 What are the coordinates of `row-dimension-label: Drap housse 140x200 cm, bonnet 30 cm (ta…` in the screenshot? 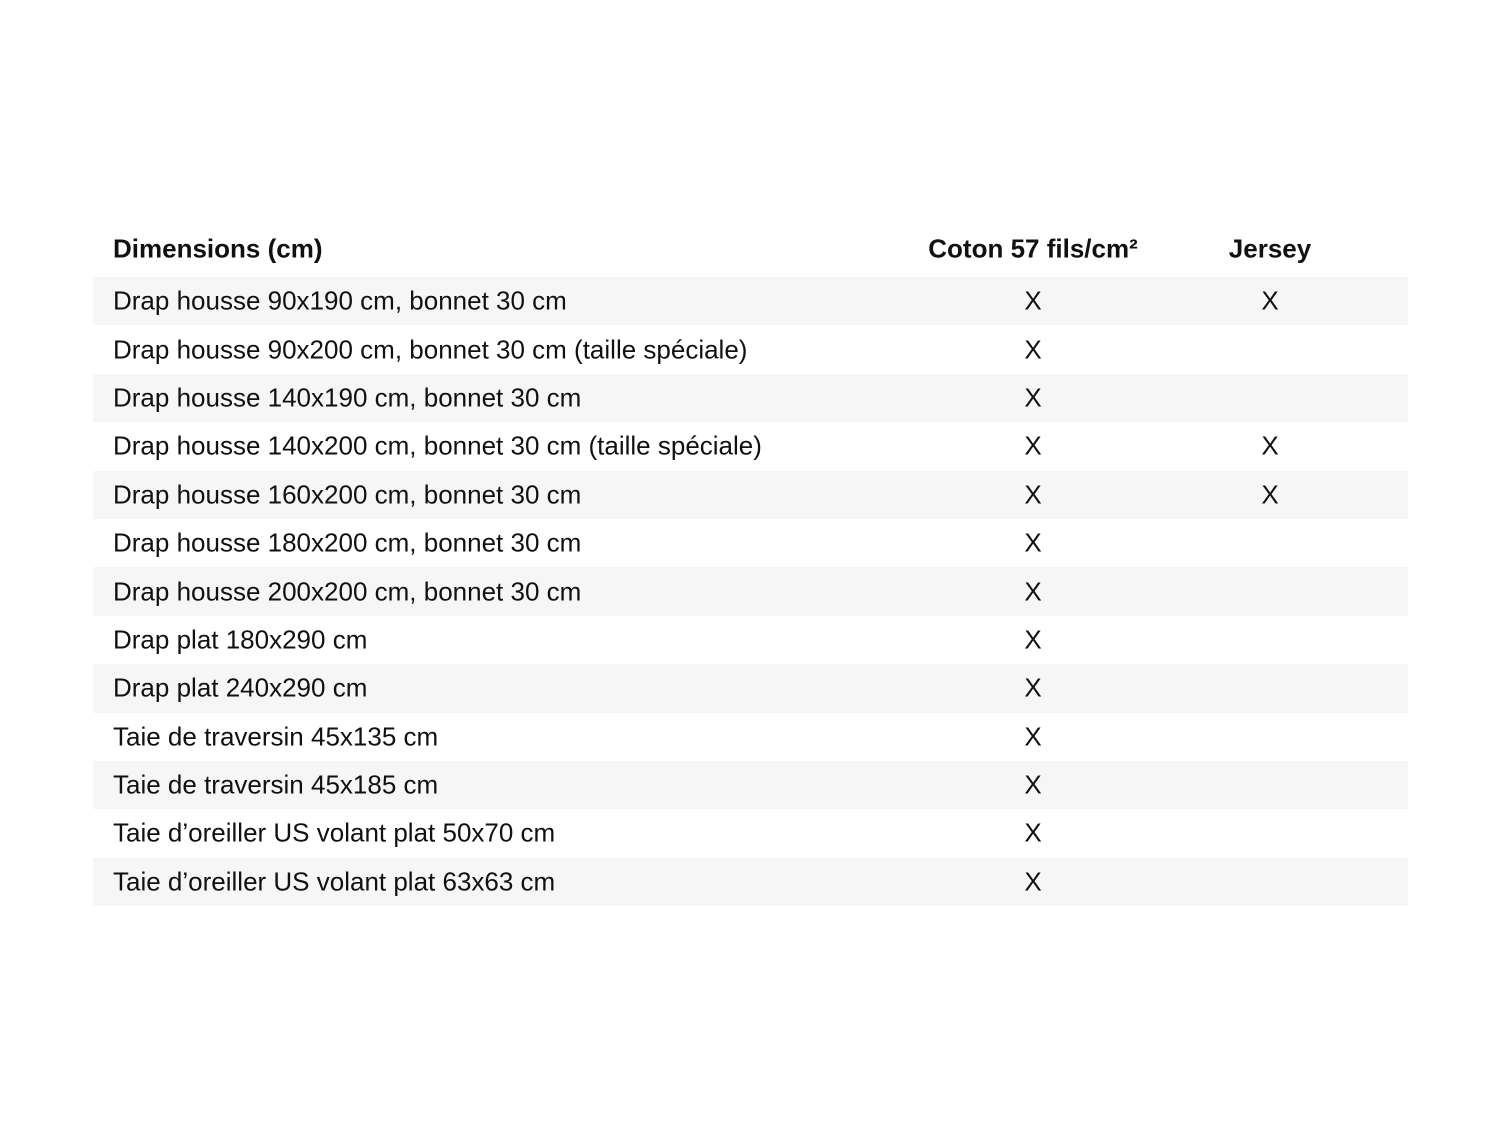 It's located at (437, 445).